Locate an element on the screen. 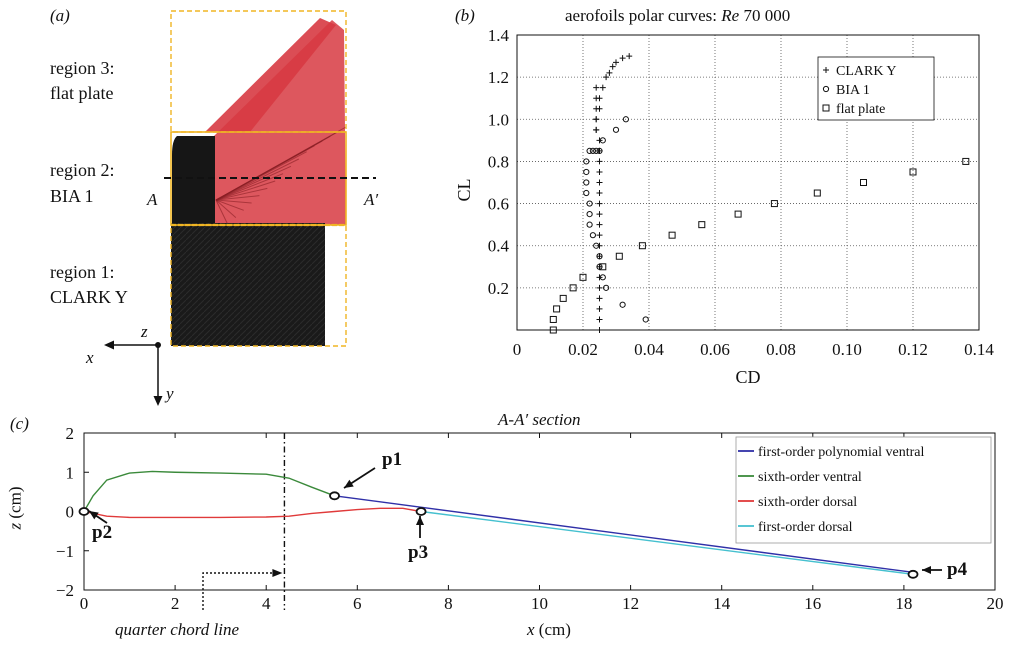 This screenshot has height=646, width=1011. x-tick-label: 18 is located at coordinates (903, 603).